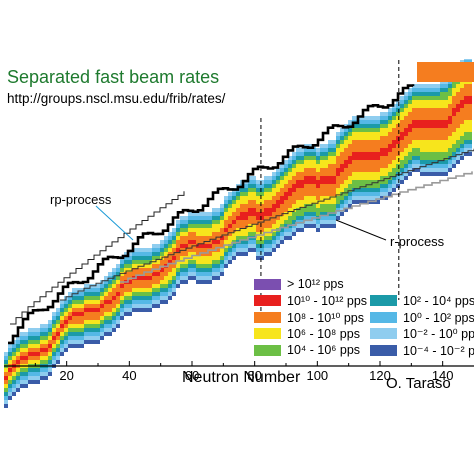  I want to click on legend-item: 10⁶ - 10⁸ pps, so click(307, 334).